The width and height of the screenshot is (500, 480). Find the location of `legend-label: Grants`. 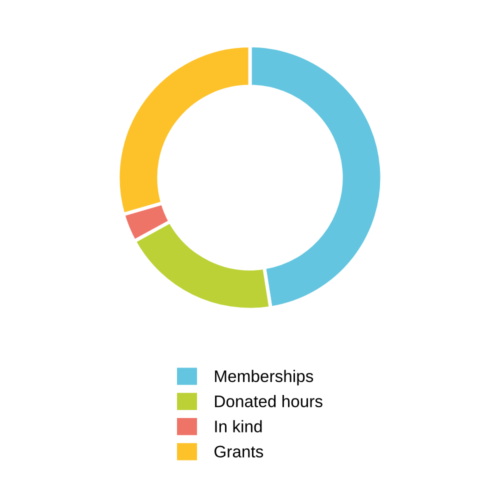

legend-label: Grants is located at coordinates (239, 452).